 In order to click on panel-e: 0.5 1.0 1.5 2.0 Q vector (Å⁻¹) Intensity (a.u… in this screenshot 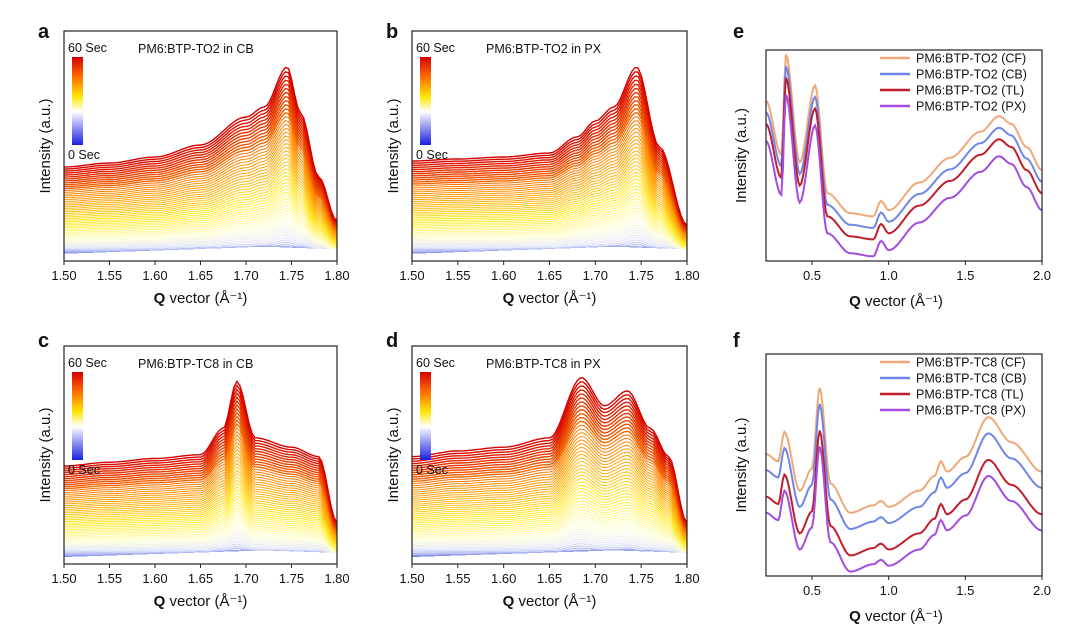, I will do `click(892, 165)`.